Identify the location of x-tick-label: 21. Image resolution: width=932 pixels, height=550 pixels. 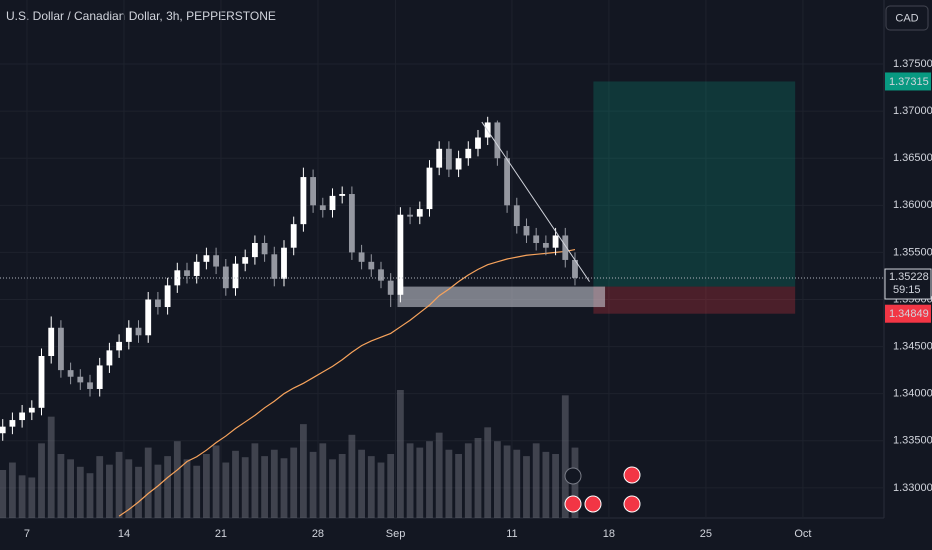
(221, 534).